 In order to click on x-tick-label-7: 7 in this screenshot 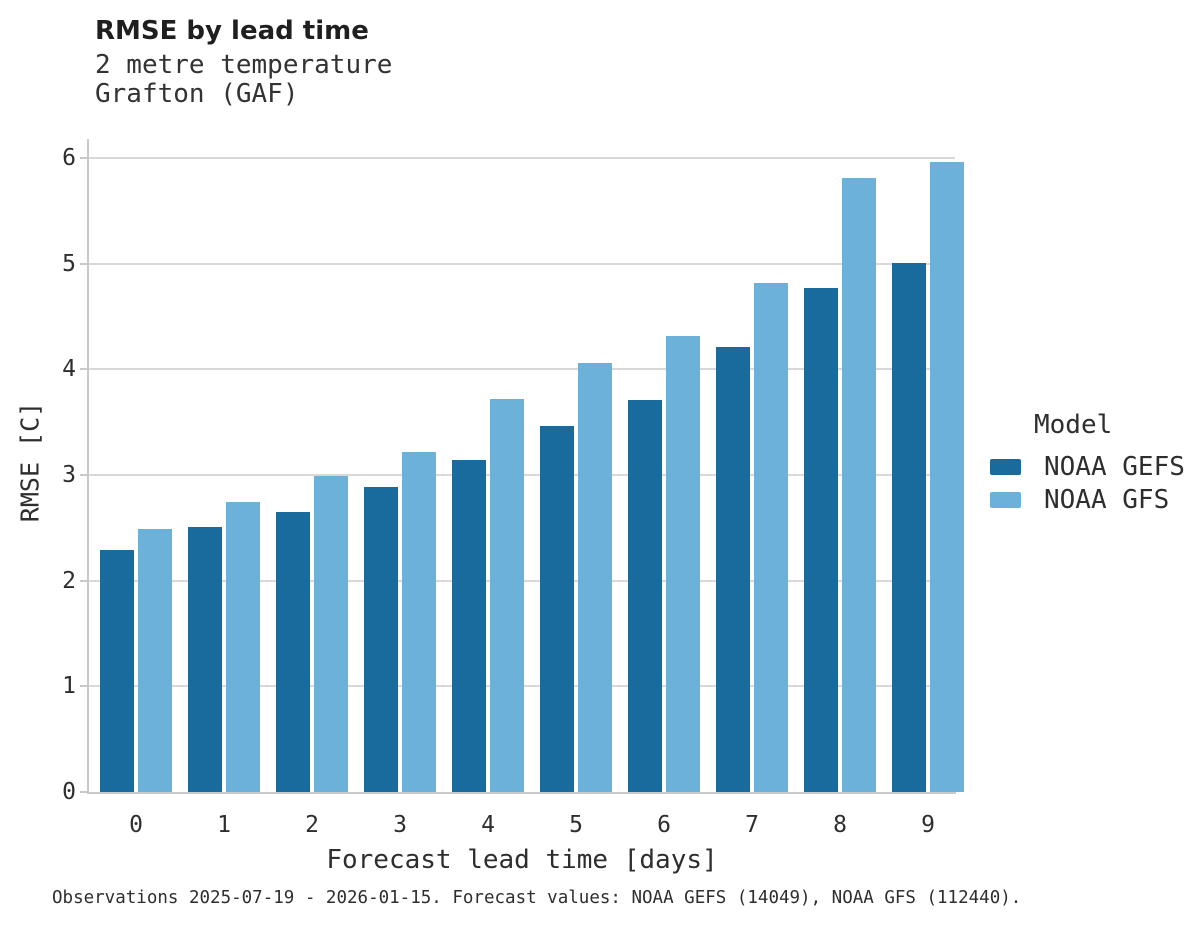, I will do `click(752, 825)`.